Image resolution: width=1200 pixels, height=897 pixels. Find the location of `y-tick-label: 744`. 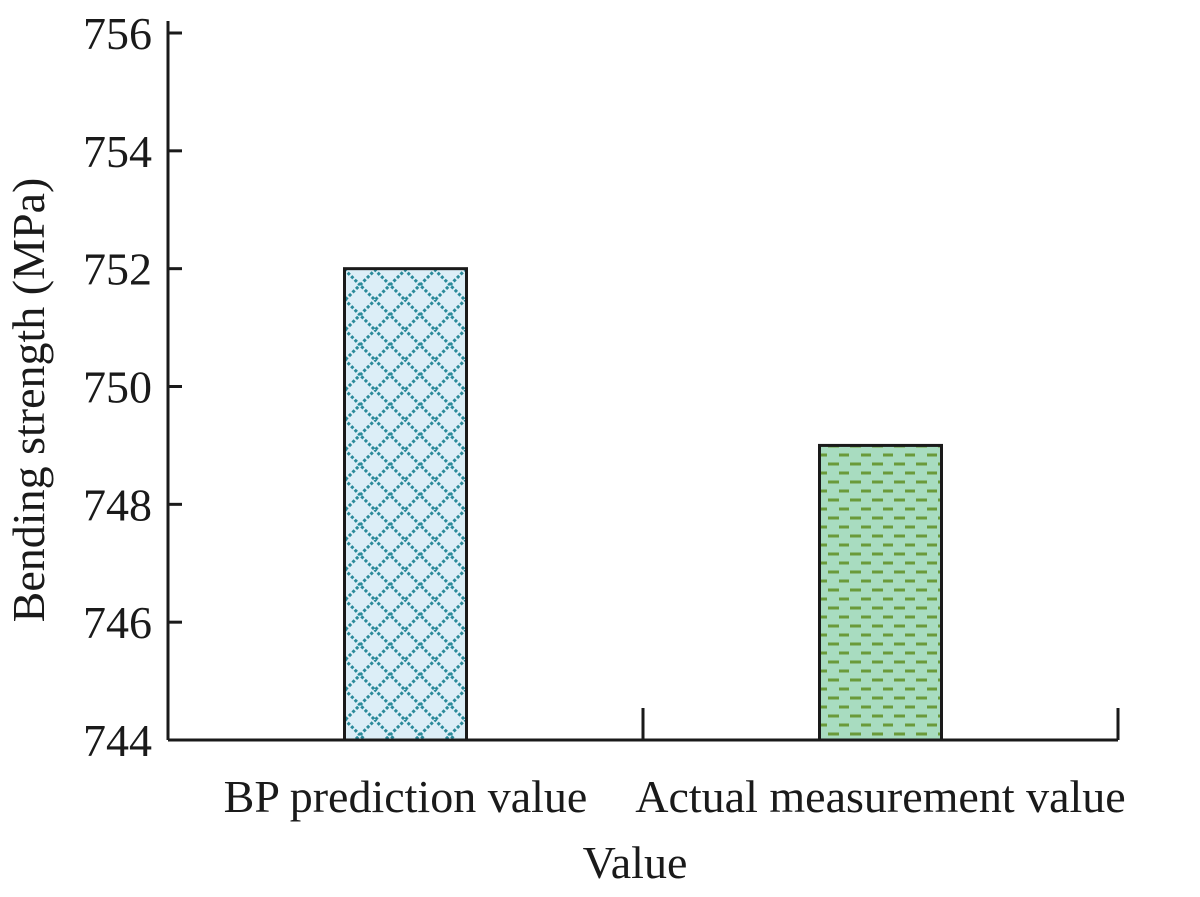

y-tick-label: 744 is located at coordinates (117, 740).